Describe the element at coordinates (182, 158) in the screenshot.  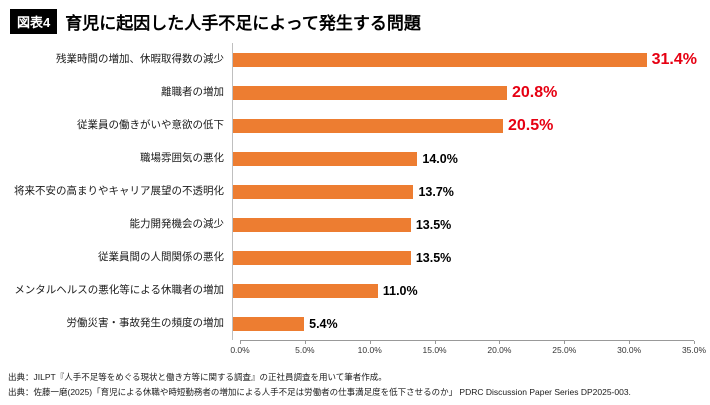
I see `category-label: 職場雰囲気の悪化` at that location.